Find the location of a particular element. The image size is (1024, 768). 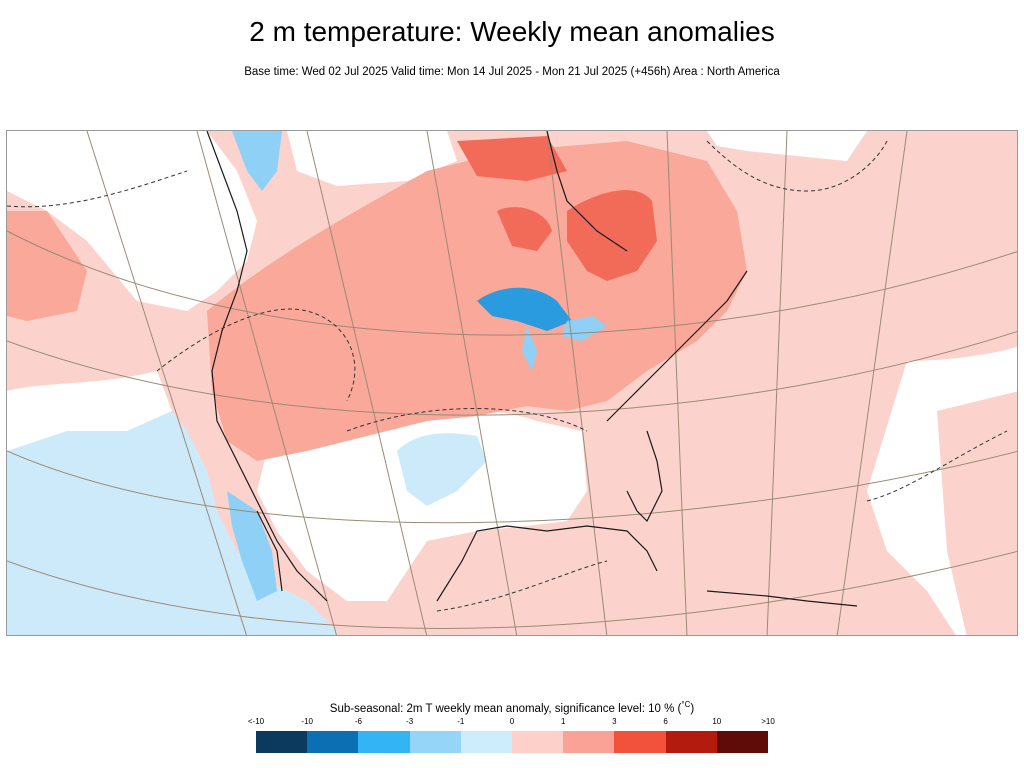

strong-warm-area-ontario is located at coordinates (524, 229).